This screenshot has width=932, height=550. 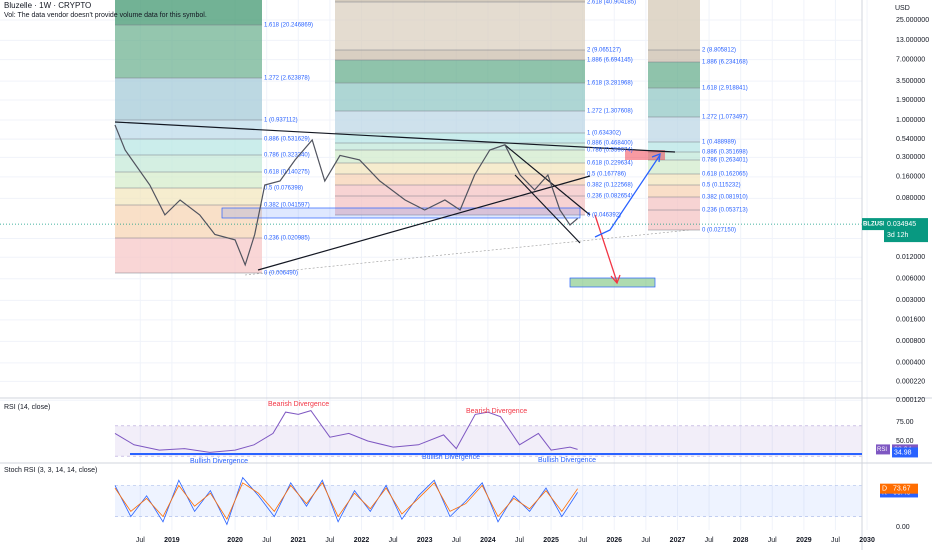 I want to click on fib-label: 0.382 (0.081910), so click(x=725, y=198).